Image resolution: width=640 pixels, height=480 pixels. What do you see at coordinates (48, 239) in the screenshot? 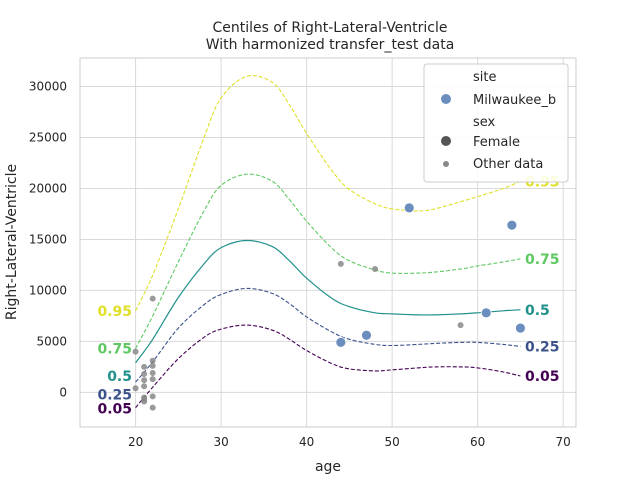
I see `y-tick-label: 15000` at bounding box center [48, 239].